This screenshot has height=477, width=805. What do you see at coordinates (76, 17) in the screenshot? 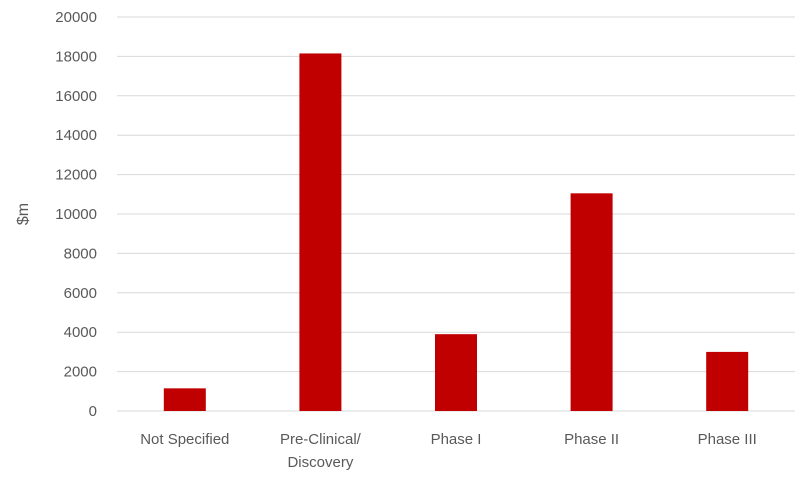
I see `y-tick-label: 20000` at bounding box center [76, 17].